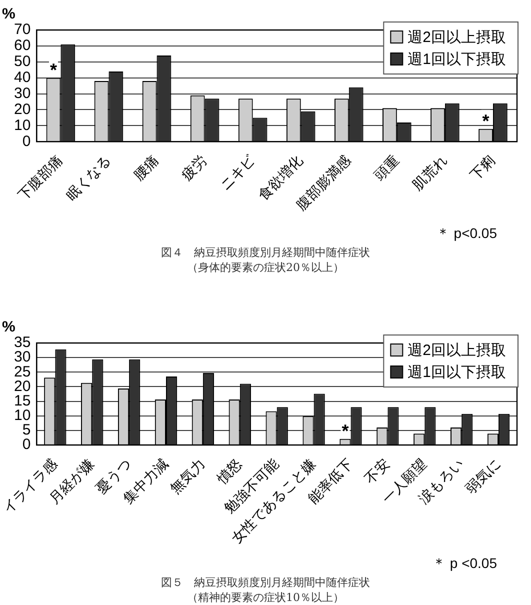  Describe the element at coordinates (22, 371) in the screenshot. I see `y-tick-label: 25` at that location.